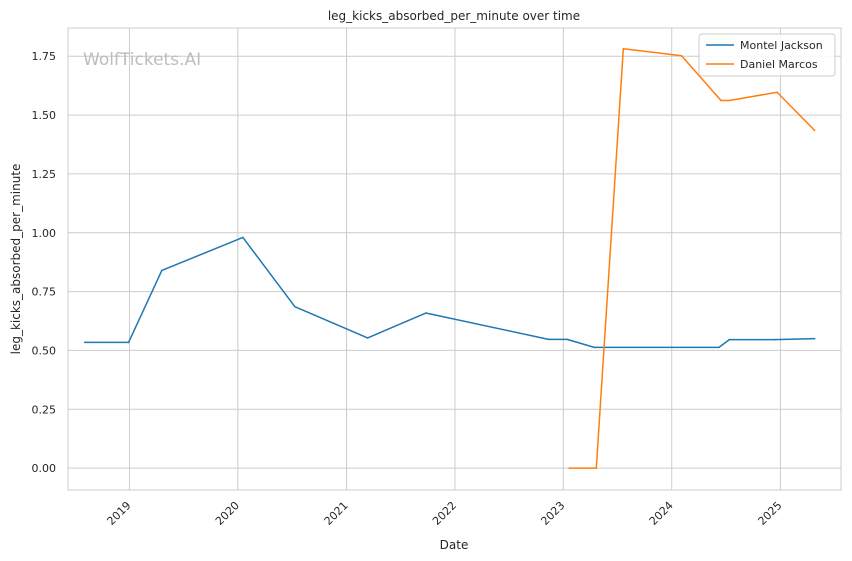 The image size is (852, 561). What do you see at coordinates (454, 545) in the screenshot?
I see `x-axis-title: Date` at bounding box center [454, 545].